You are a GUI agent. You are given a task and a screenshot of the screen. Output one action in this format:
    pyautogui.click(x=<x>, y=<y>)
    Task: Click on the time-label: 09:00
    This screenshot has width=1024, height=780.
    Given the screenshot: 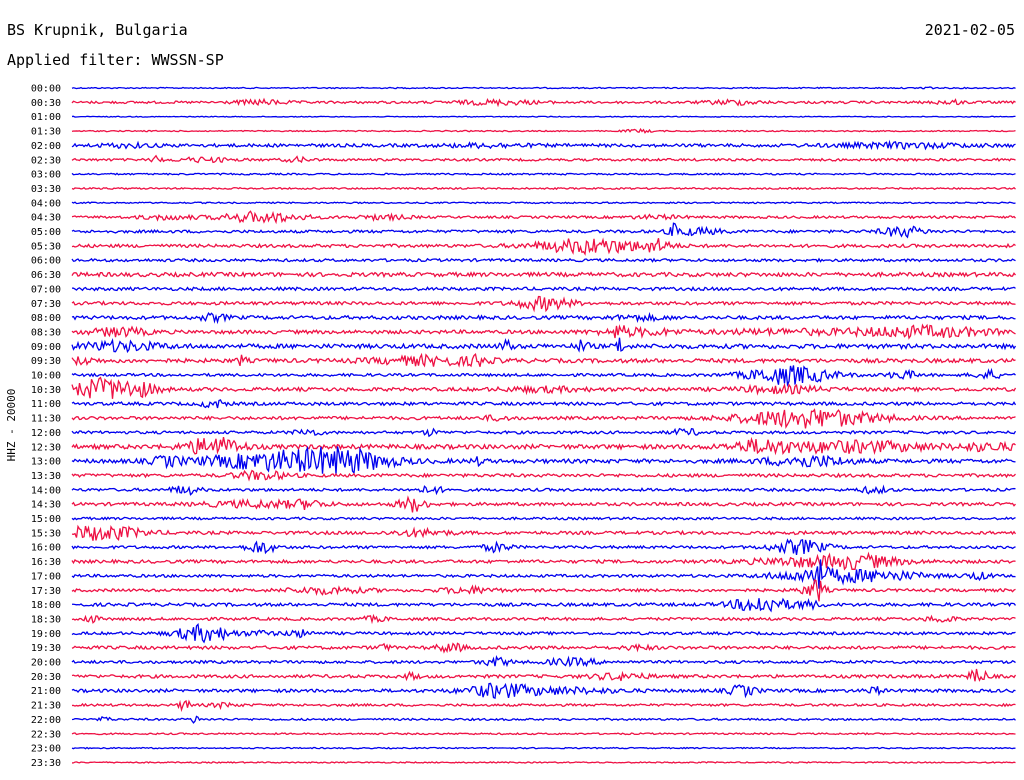 What is the action you would take?
    pyautogui.click(x=46, y=347)
    